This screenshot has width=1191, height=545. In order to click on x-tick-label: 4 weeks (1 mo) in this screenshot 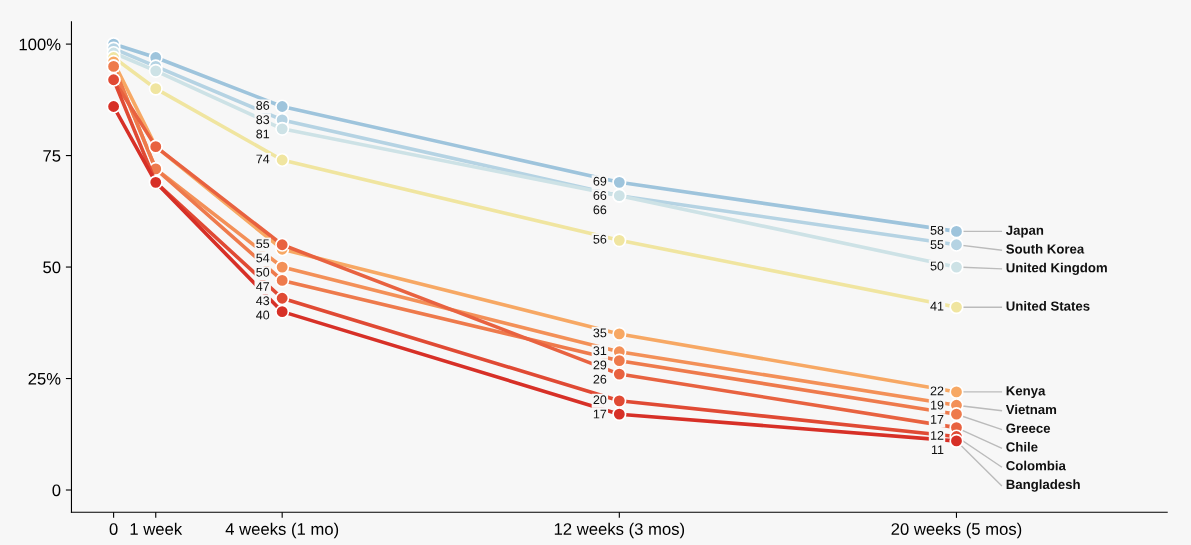, I will do `click(282, 530)`.